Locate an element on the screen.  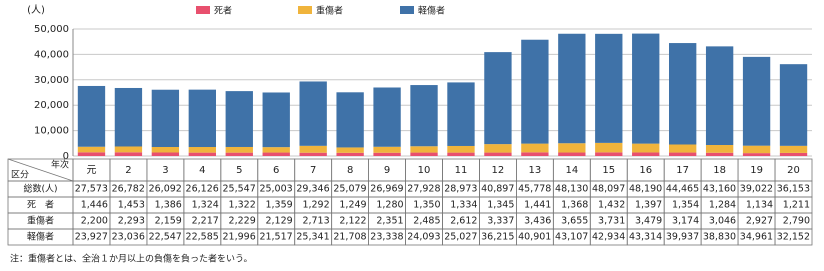
table-value: 2,229 is located at coordinates (242, 221).